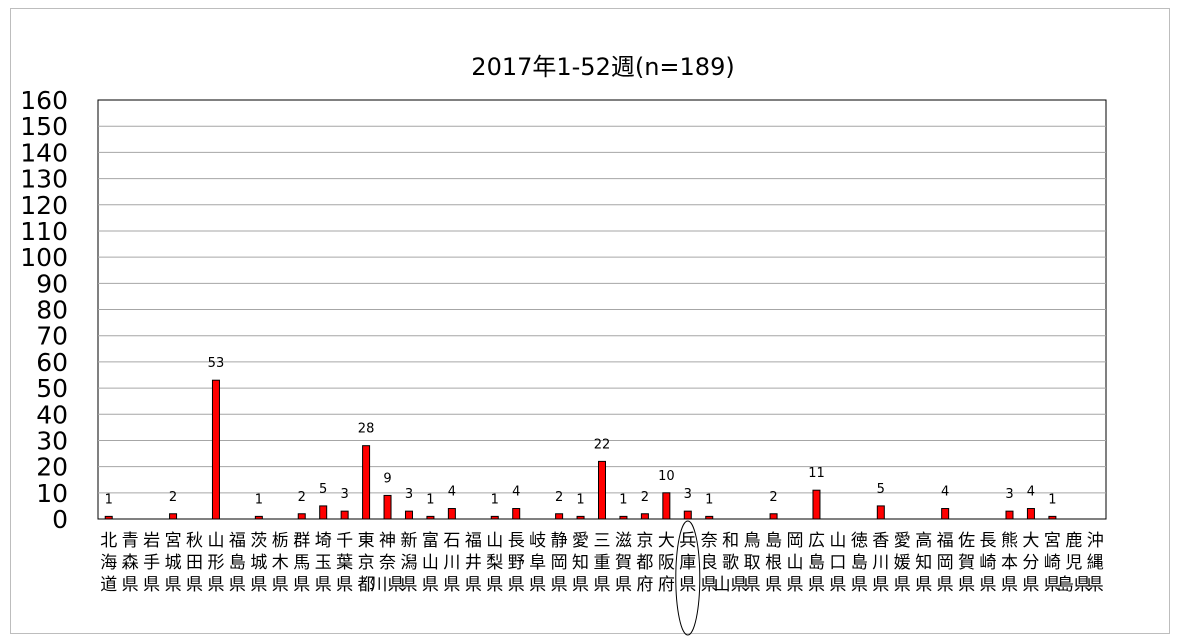  I want to click on category-label: 宮崎県, so click(1052, 563).